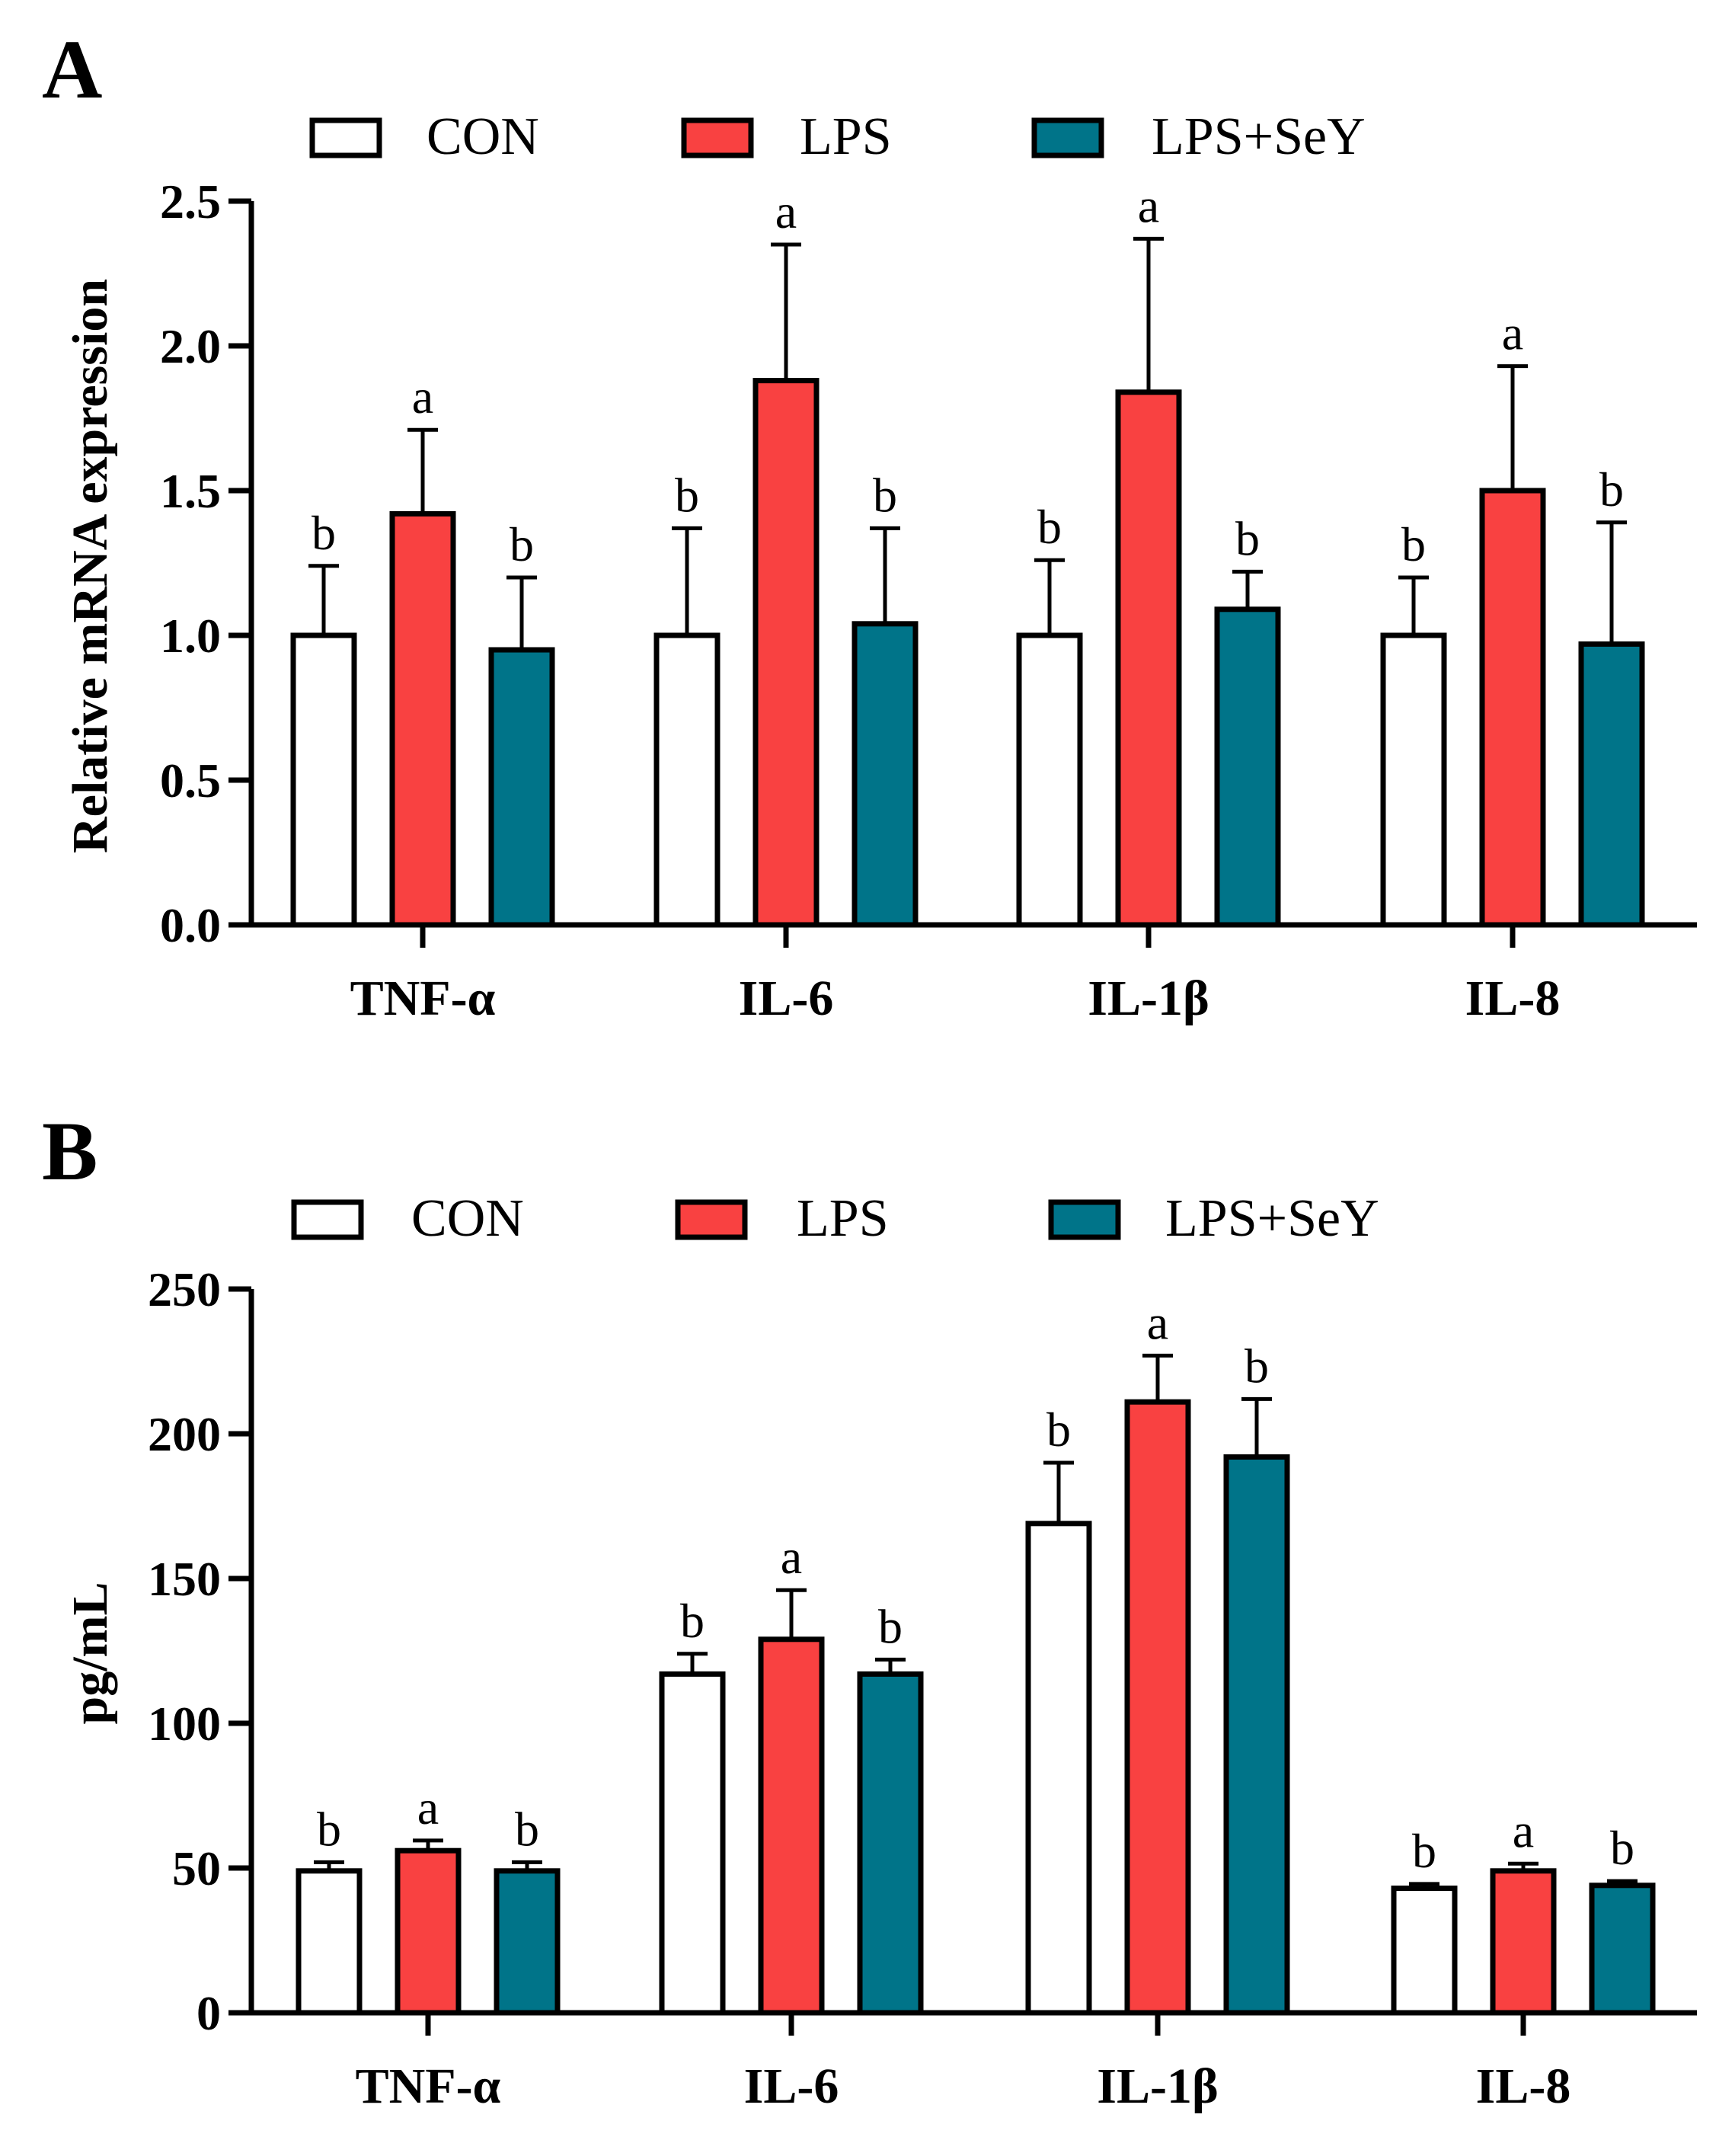  What do you see at coordinates (196, 1868) in the screenshot?
I see `y-tick-label: 50` at bounding box center [196, 1868].